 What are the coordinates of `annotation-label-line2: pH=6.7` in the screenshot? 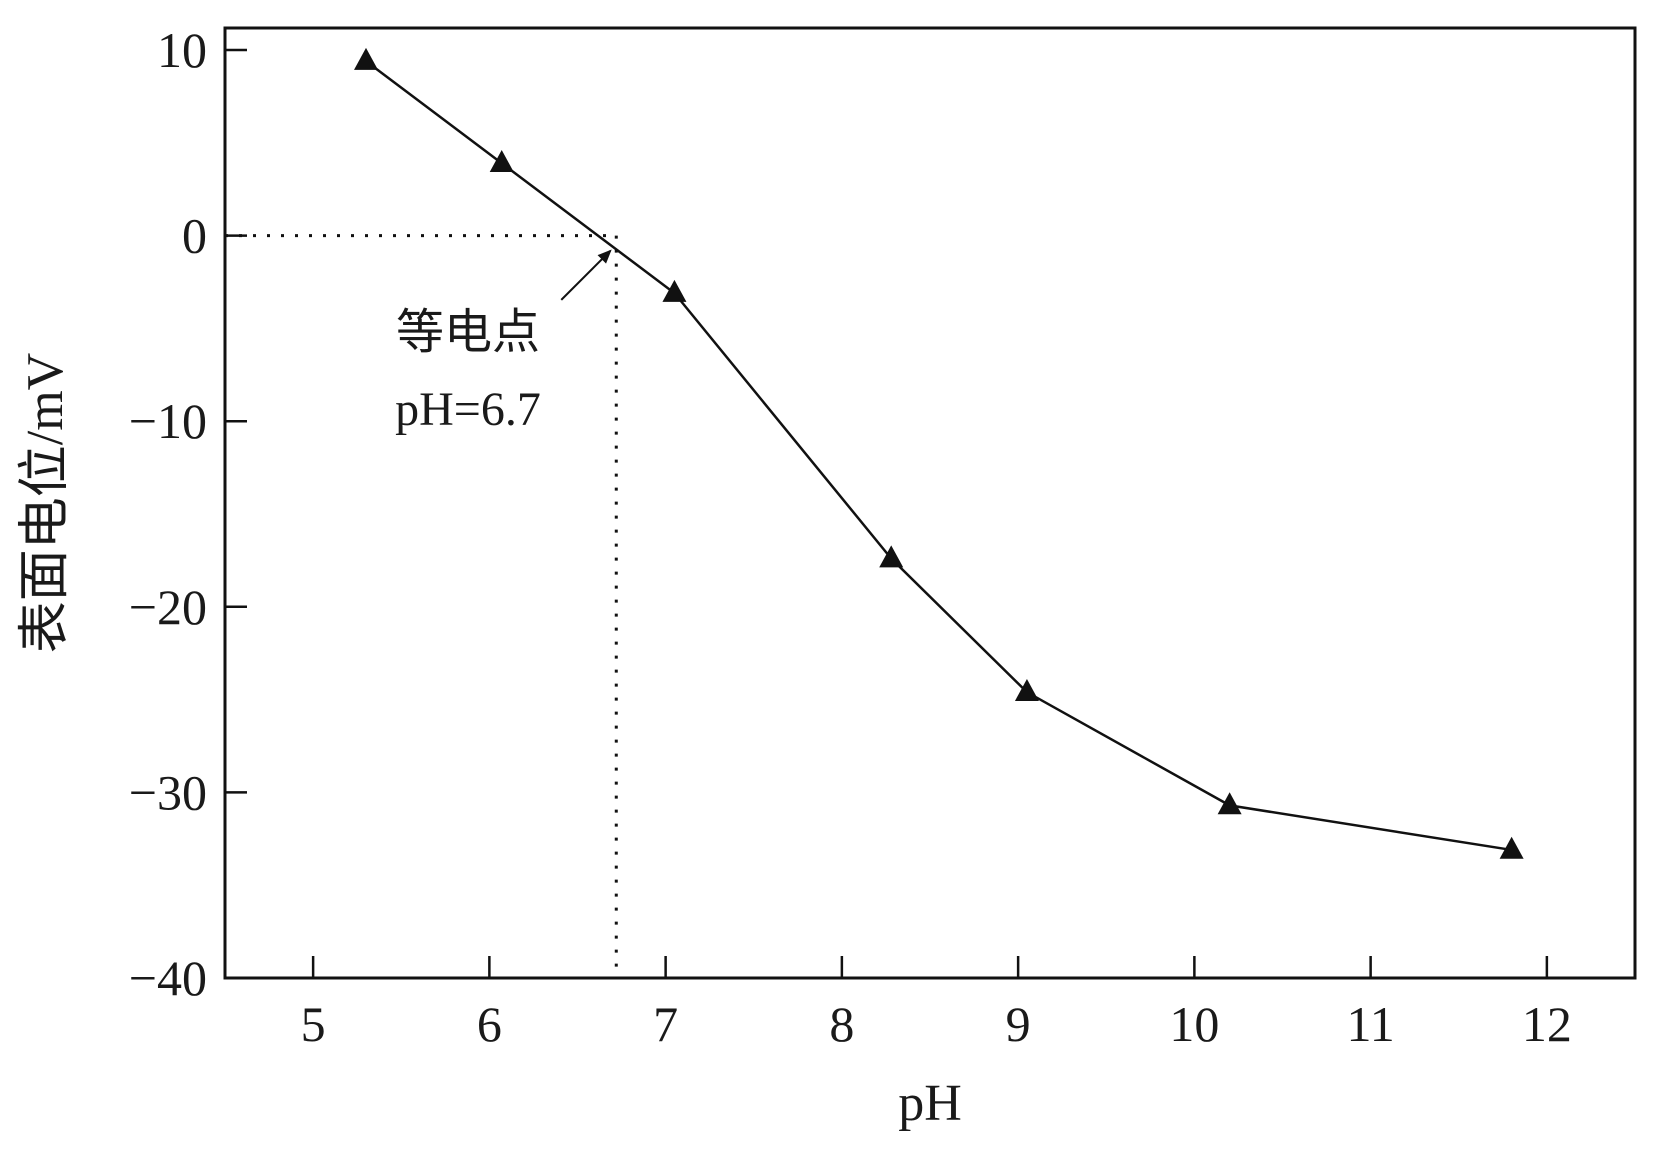 It's located at (468, 409).